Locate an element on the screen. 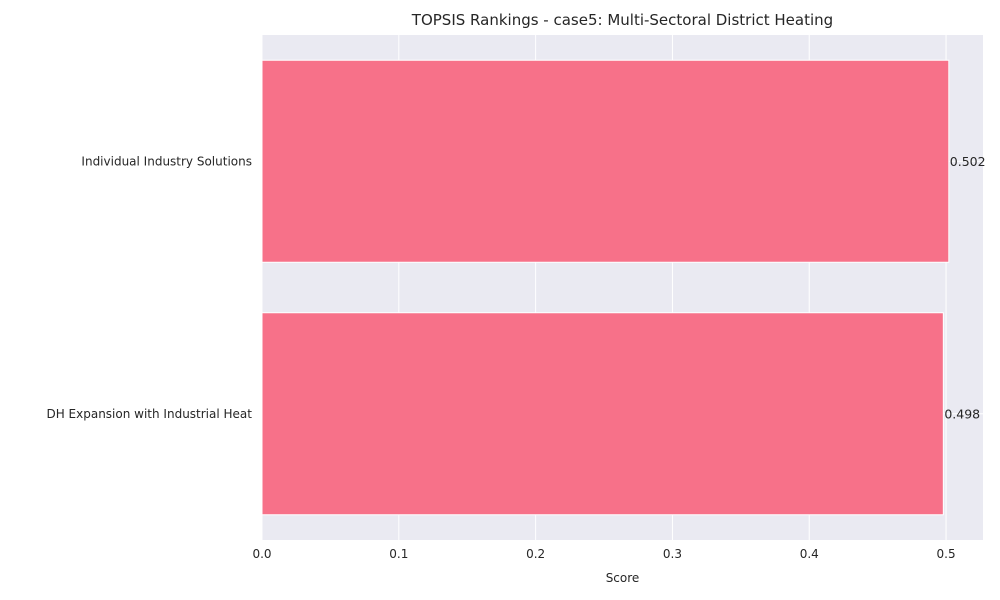  x-tick-label: 0.5 is located at coordinates (946, 554).